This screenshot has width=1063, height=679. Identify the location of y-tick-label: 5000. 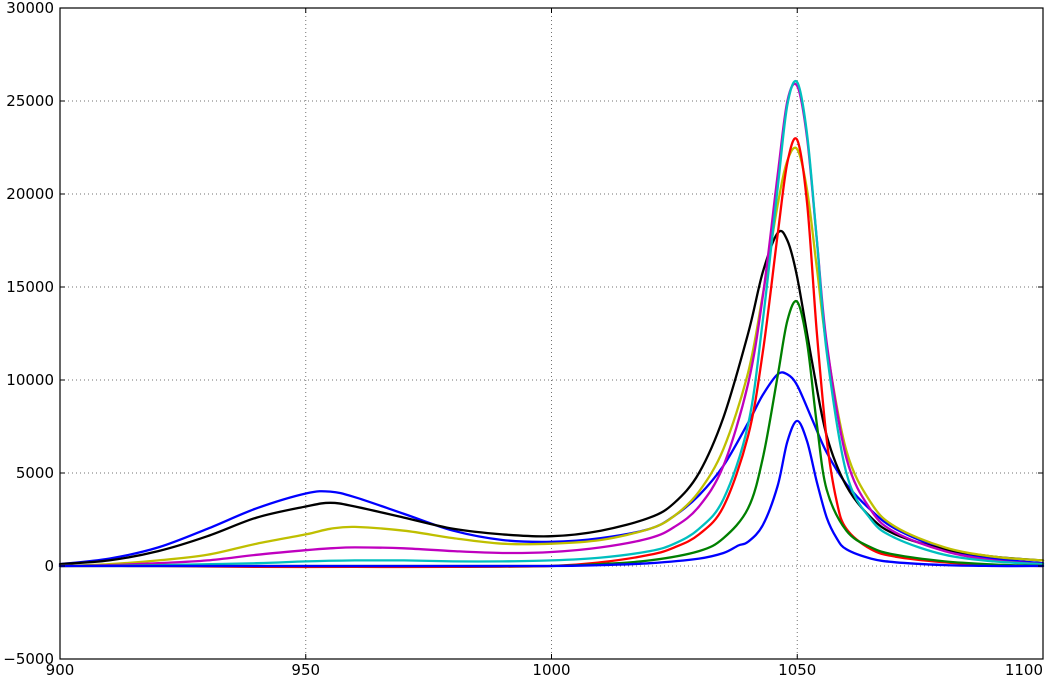
(35, 473).